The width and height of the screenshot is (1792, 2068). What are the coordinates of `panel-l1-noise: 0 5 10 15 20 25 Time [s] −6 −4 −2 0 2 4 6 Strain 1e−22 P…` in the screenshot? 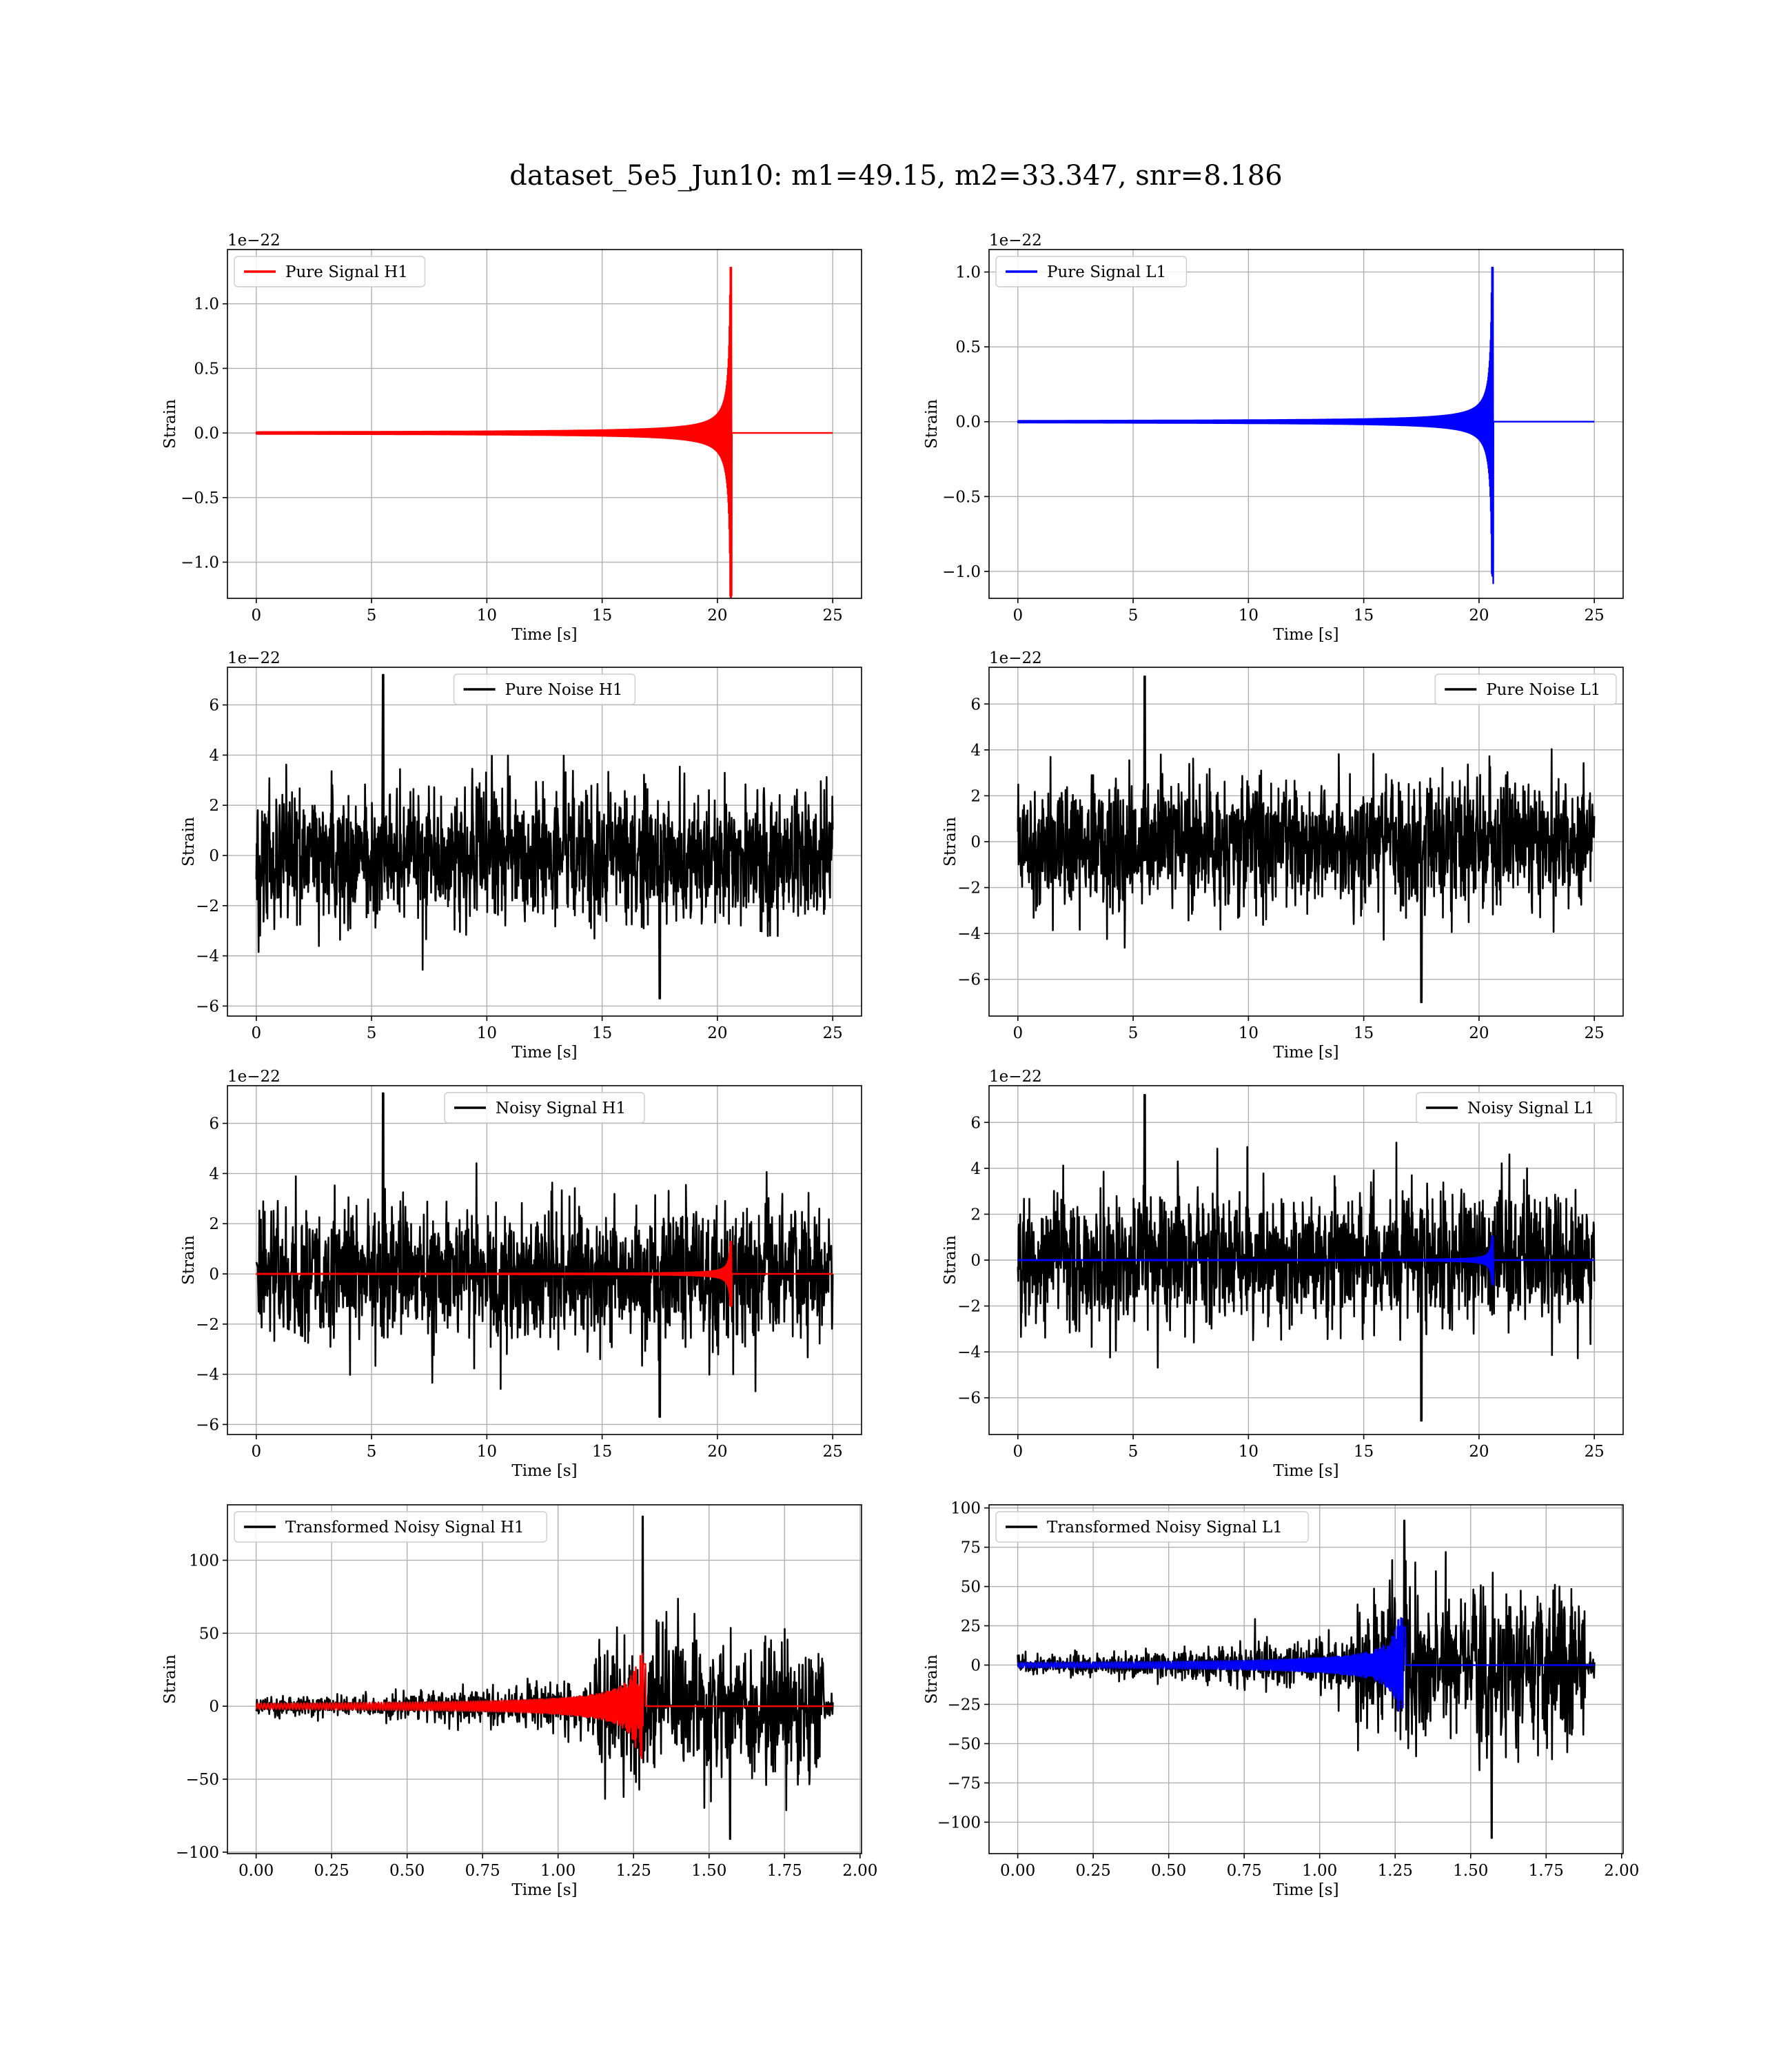 It's located at (1282, 855).